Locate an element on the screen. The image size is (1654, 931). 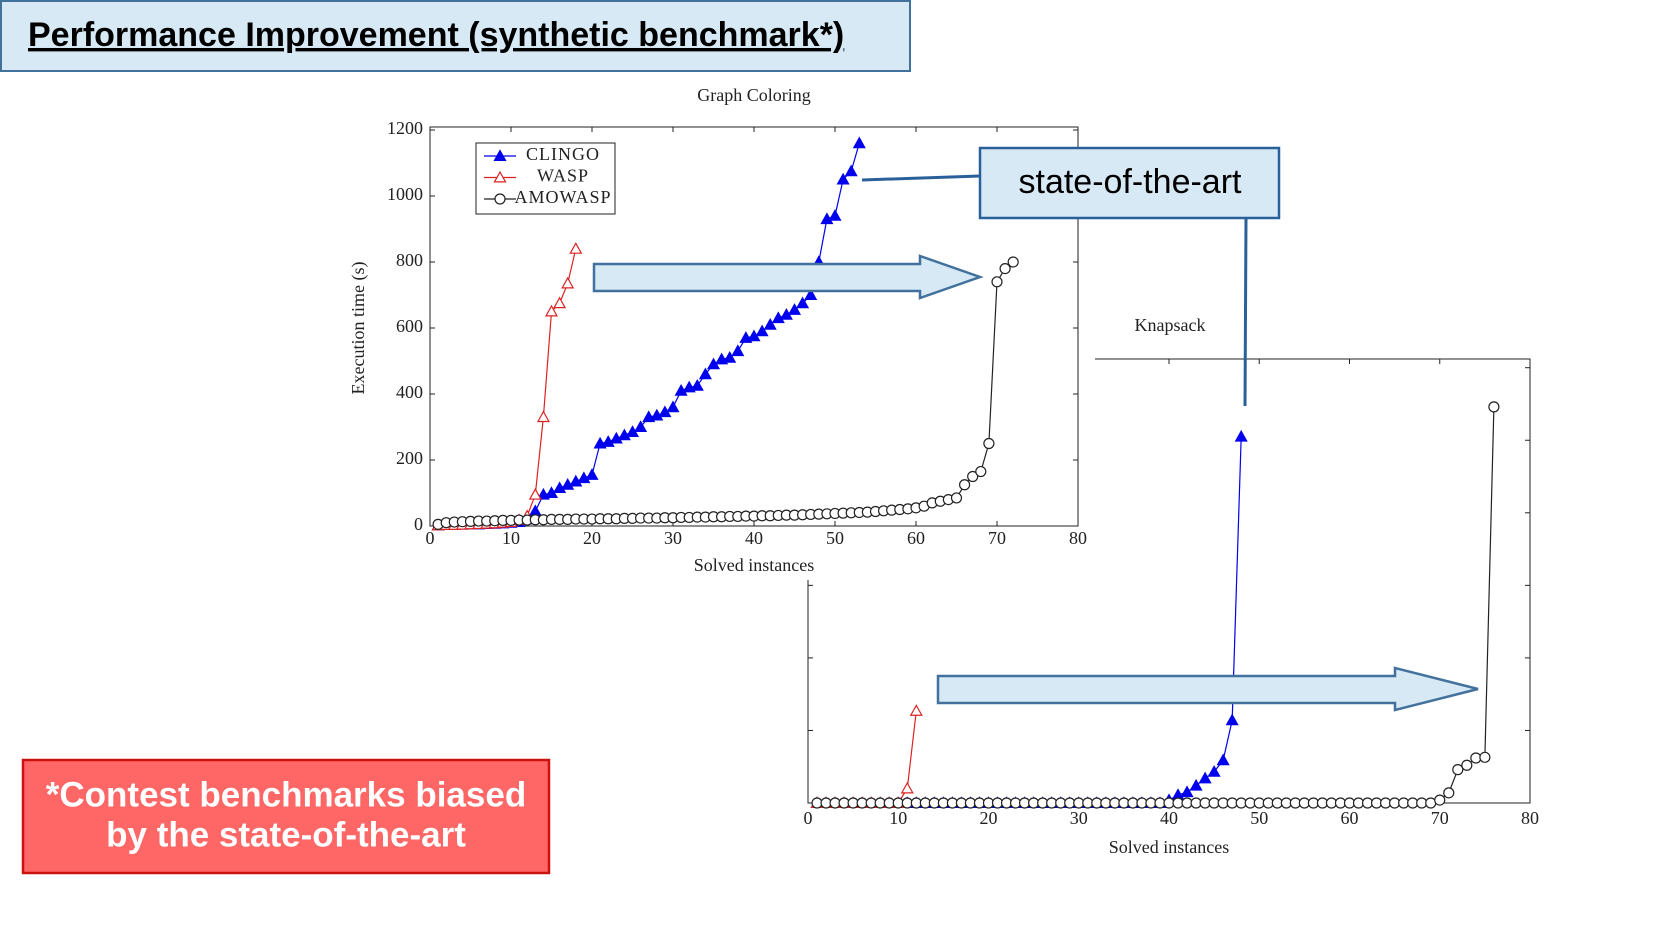
x-tick-label: 30 is located at coordinates (1079, 818).